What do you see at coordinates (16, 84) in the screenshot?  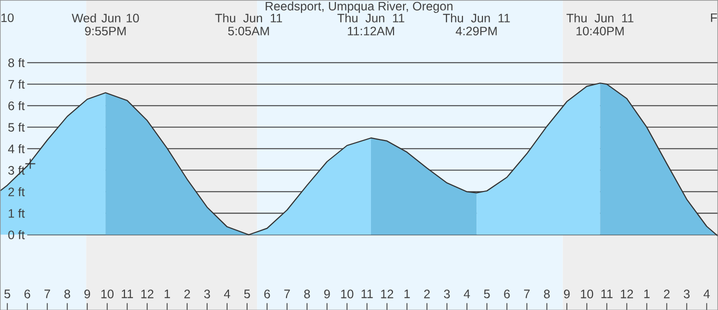 I see `y-tick-label: 7 ft` at bounding box center [16, 84].